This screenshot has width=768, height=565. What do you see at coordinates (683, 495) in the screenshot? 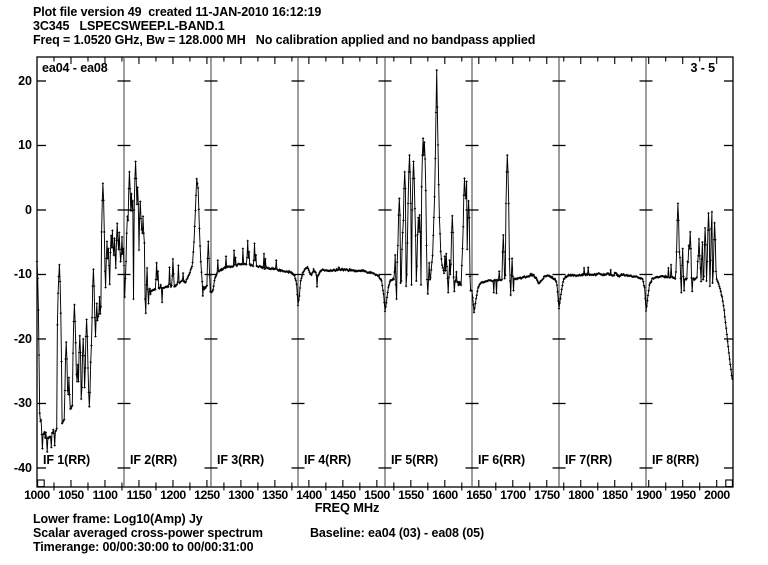
I see `x-tick-label: 1950` at bounding box center [683, 495].